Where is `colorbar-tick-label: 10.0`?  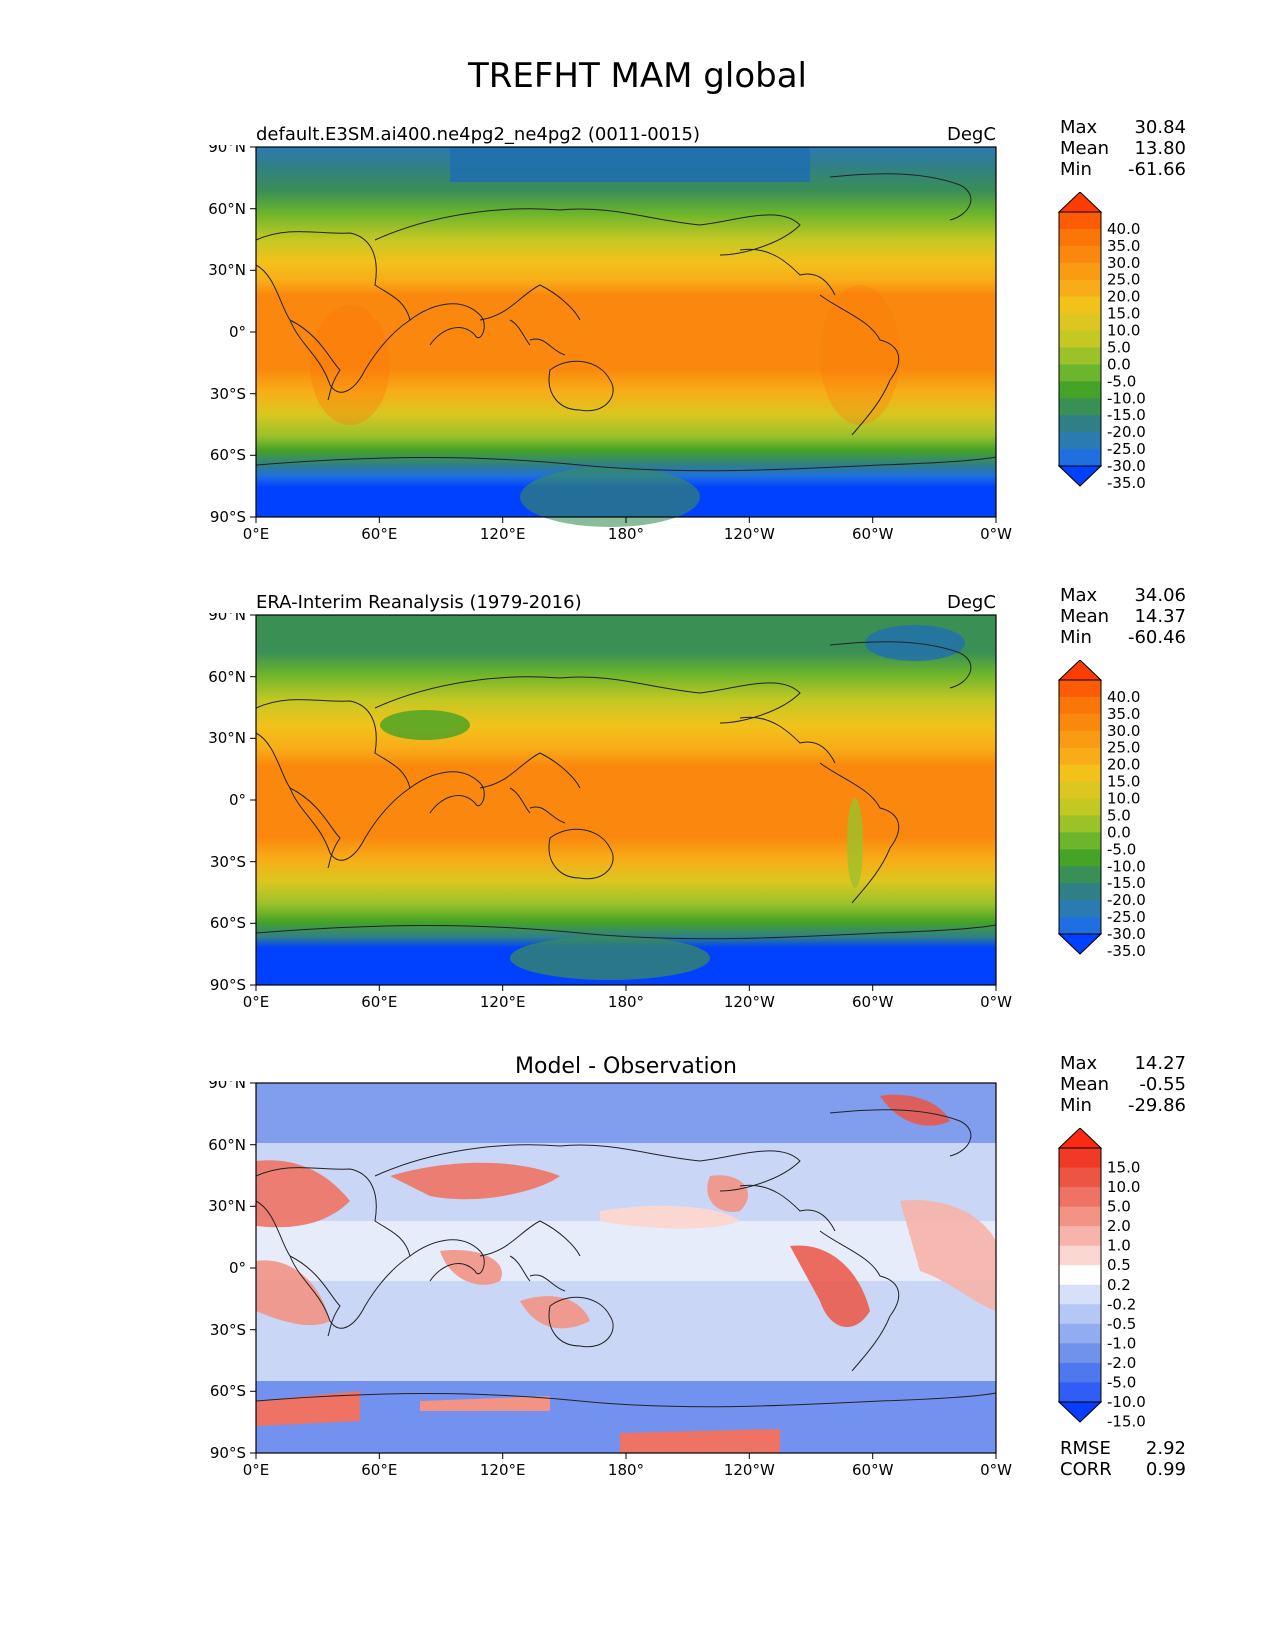 colorbar-tick-label: 10.0 is located at coordinates (1123, 799).